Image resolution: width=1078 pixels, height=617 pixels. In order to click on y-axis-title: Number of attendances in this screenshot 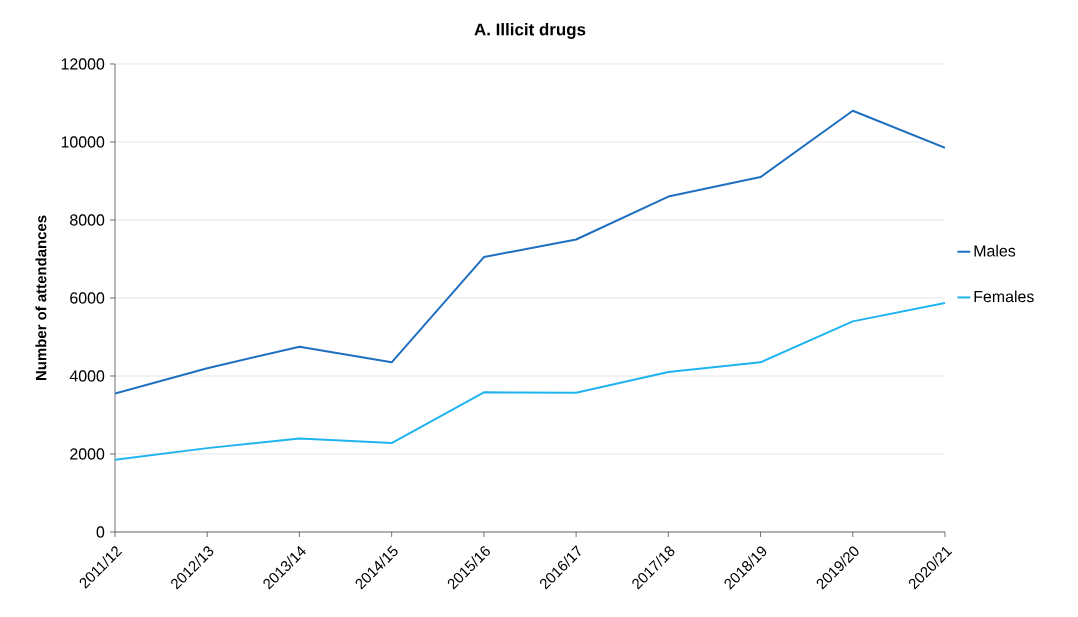, I will do `click(41, 298)`.